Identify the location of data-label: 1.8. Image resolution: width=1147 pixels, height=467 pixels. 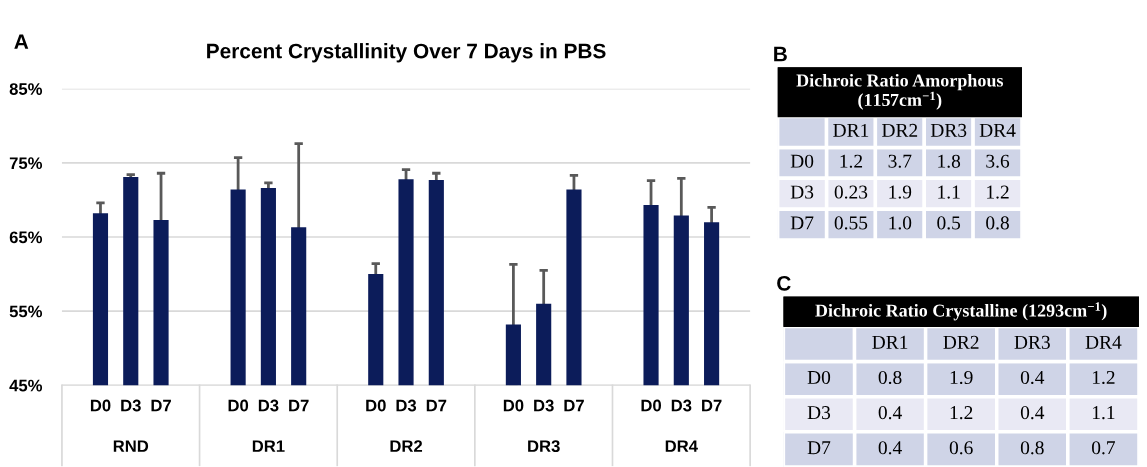
(949, 161).